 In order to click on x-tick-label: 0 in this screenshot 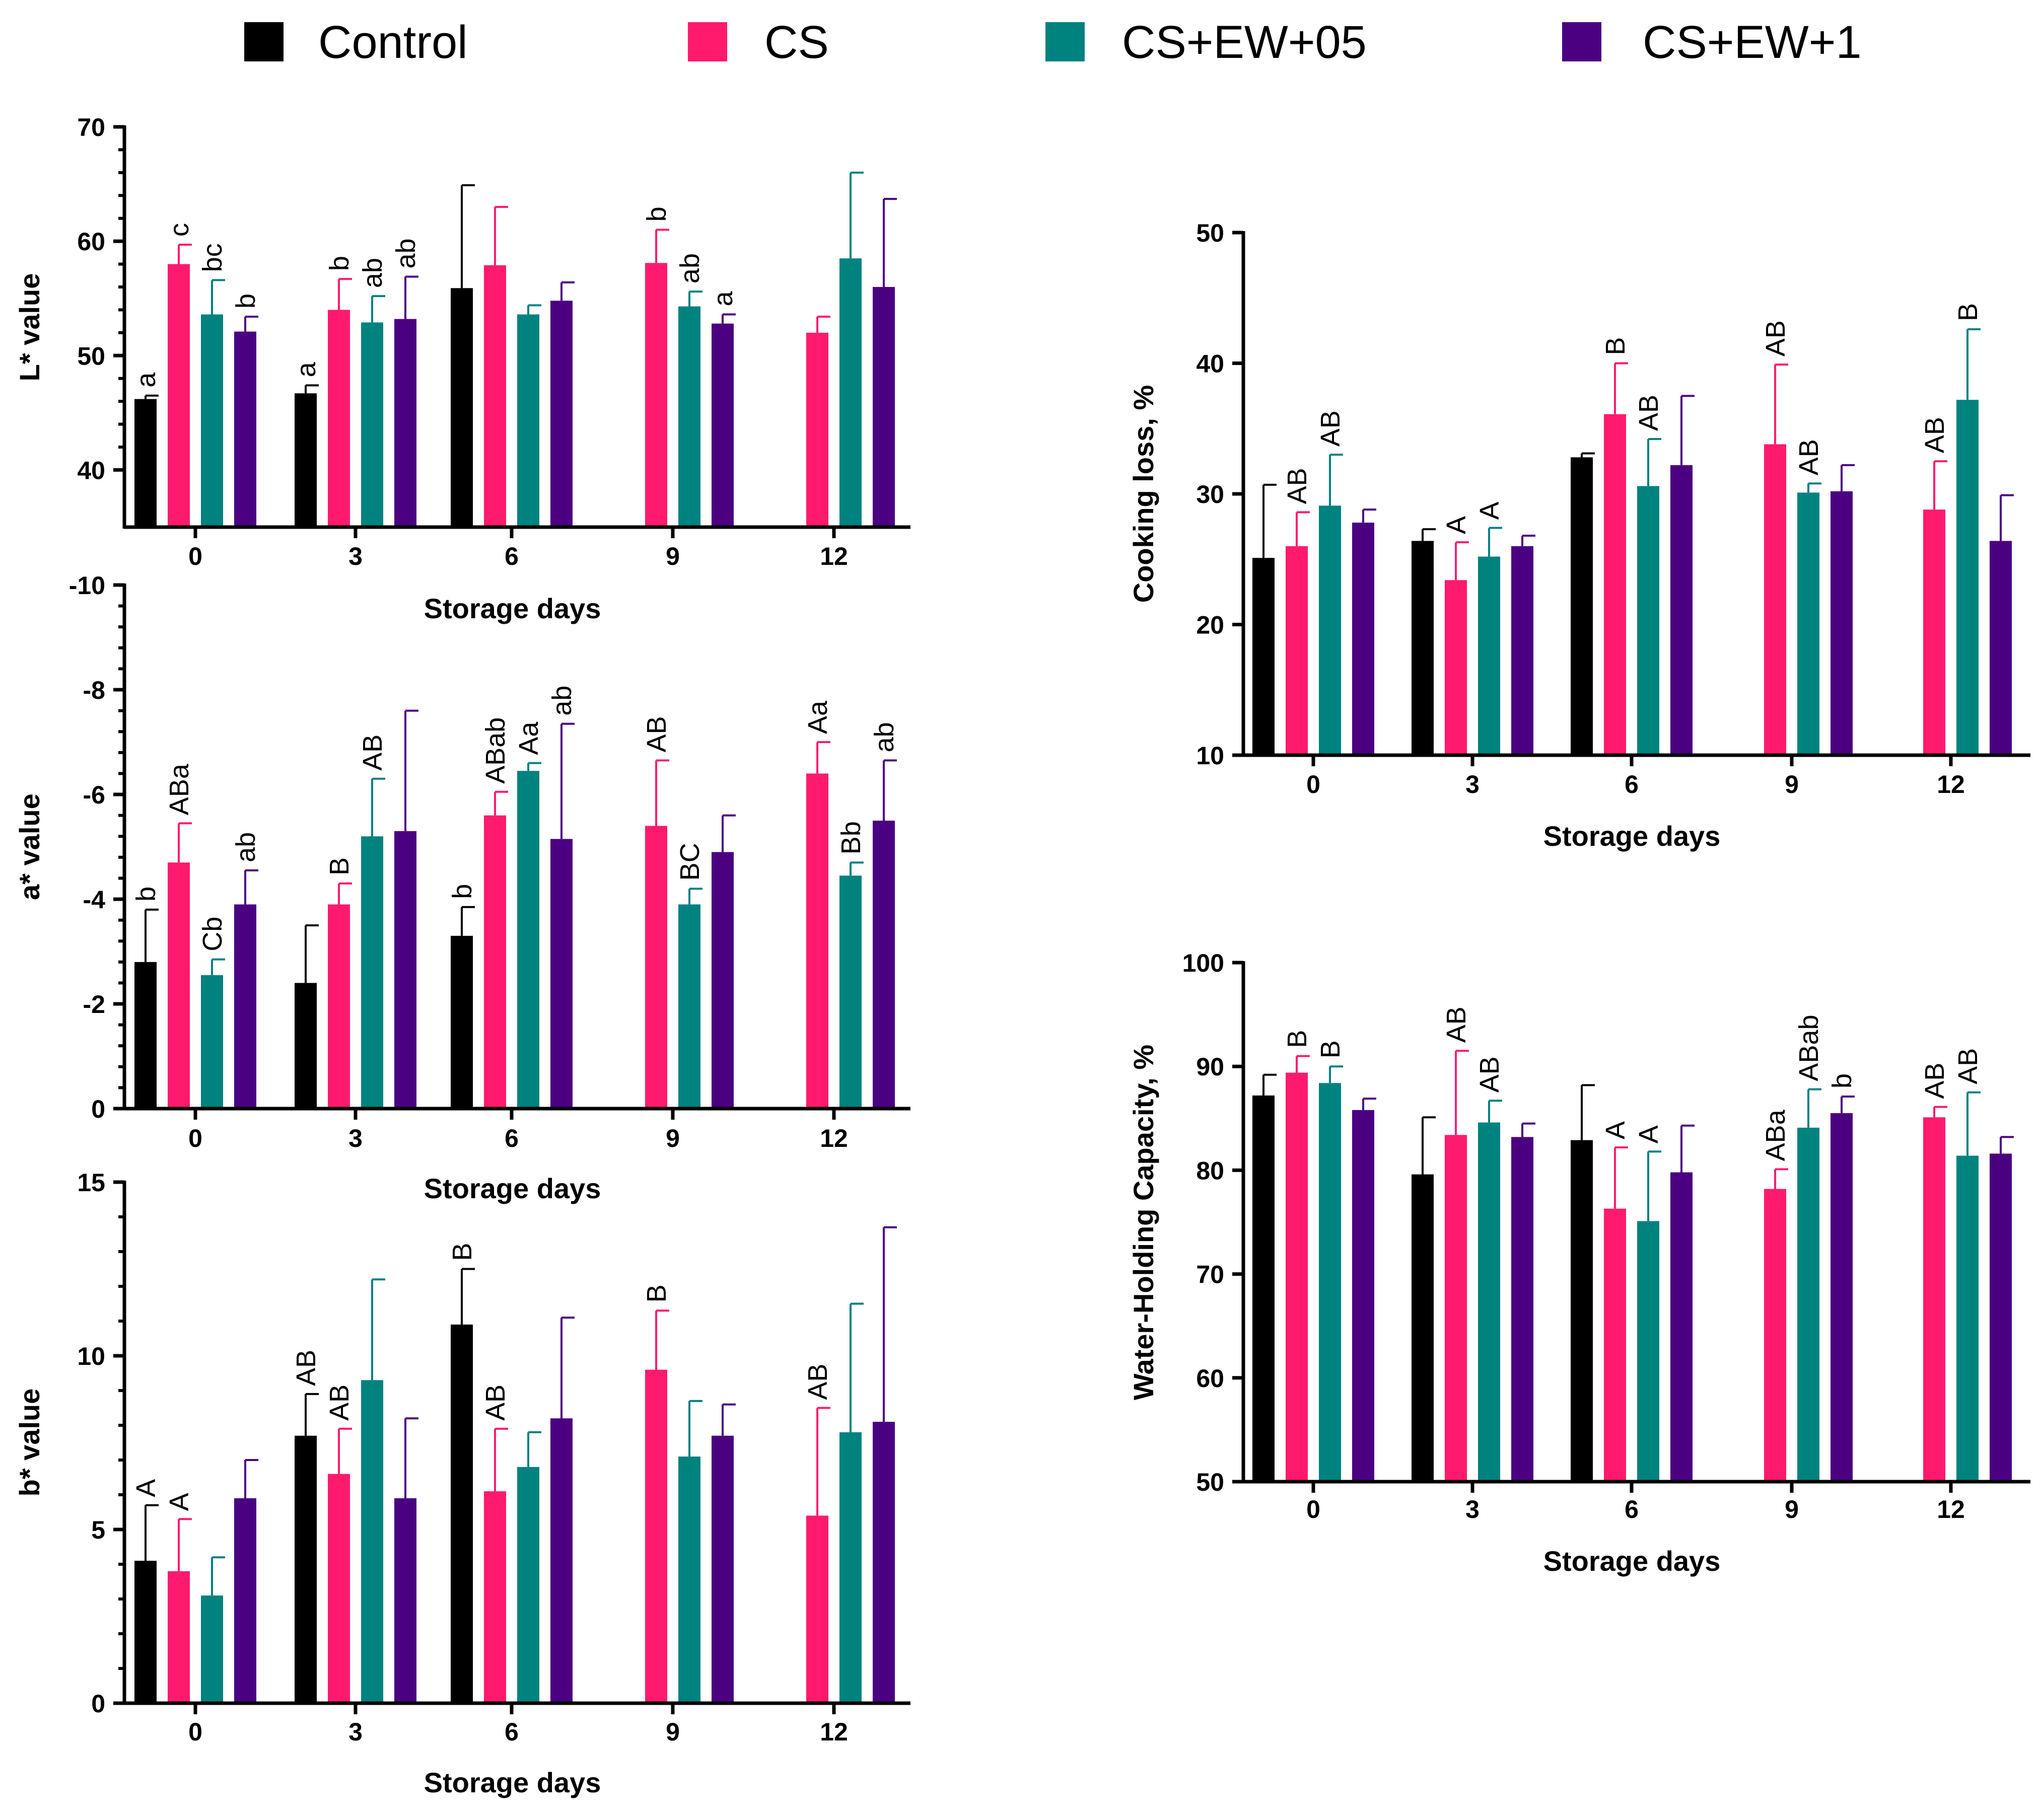, I will do `click(1313, 1509)`.